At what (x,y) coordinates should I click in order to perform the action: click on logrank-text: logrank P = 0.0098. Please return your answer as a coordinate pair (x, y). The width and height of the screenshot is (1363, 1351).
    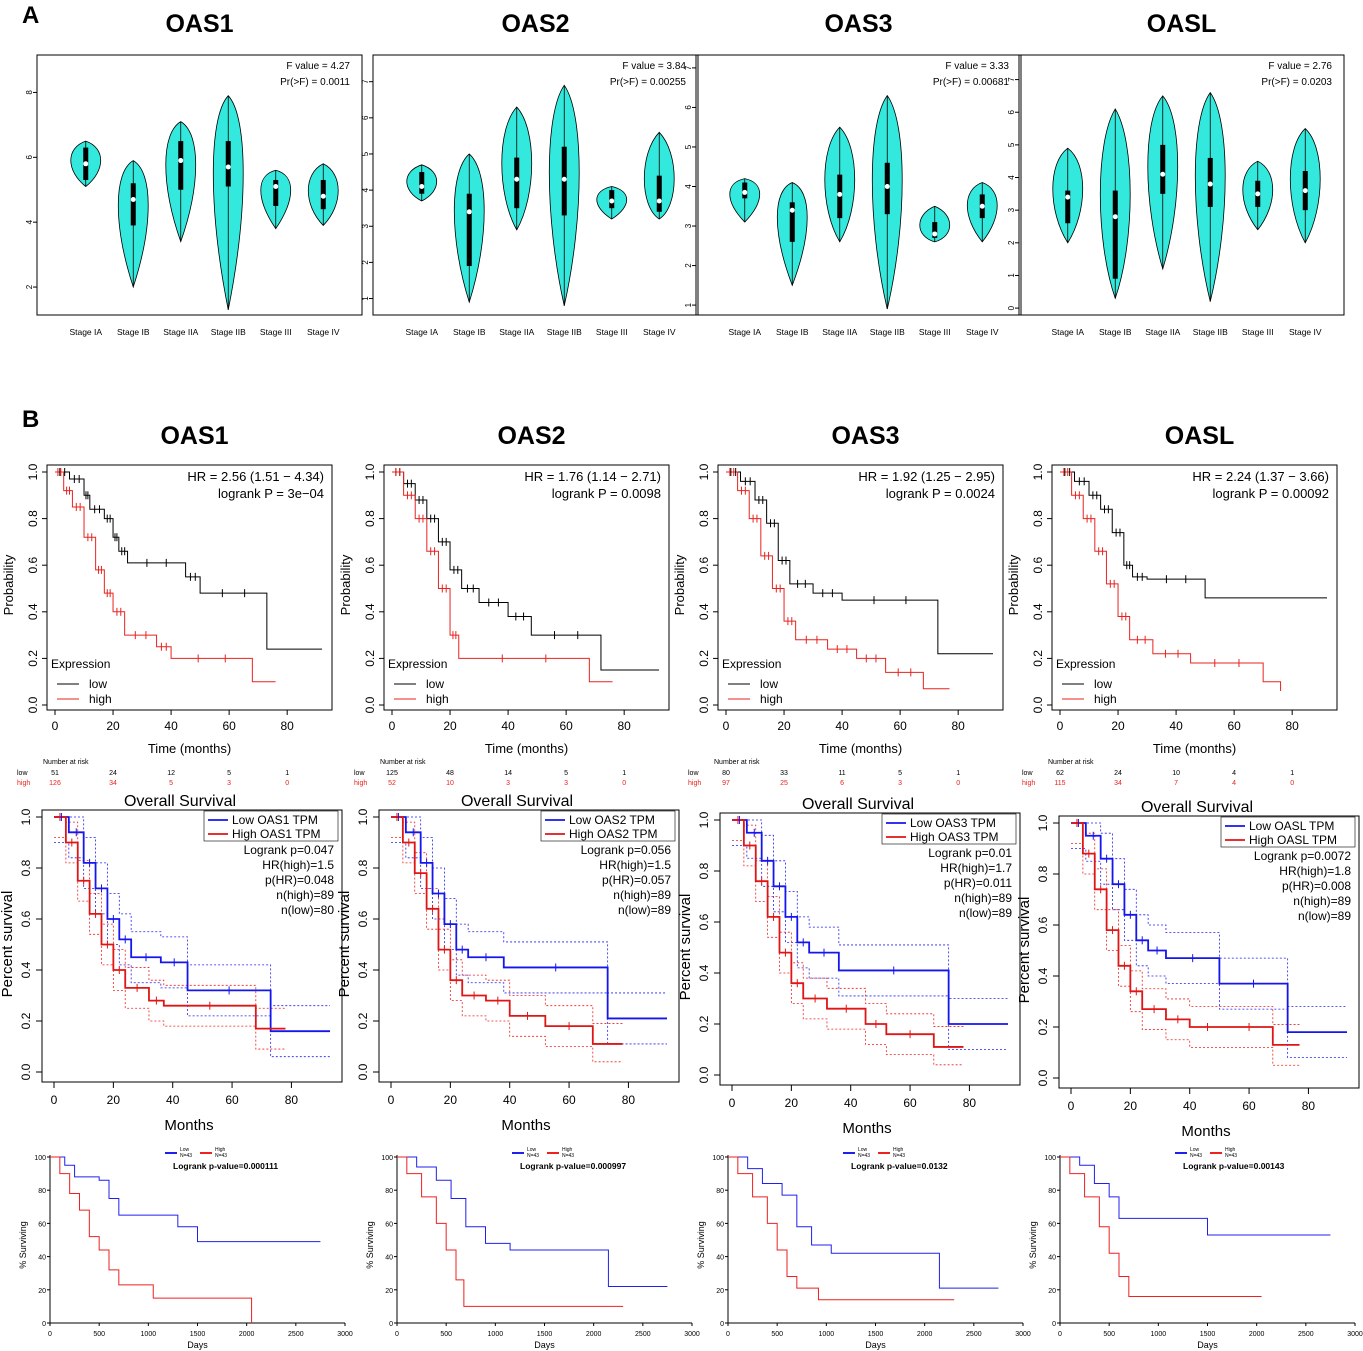
    Looking at the image, I should click on (606, 493).